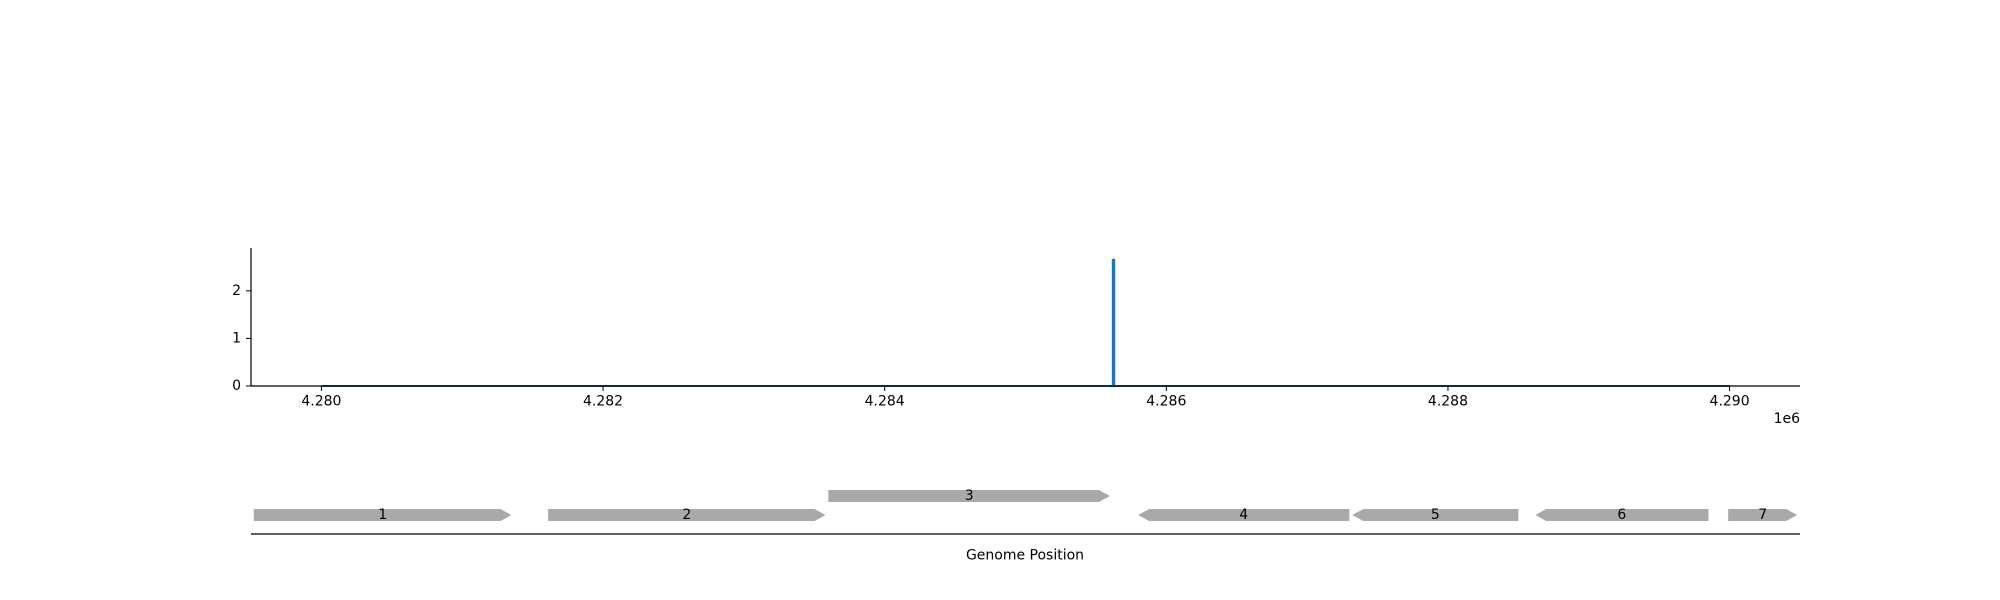 This screenshot has height=600, width=2000. What do you see at coordinates (236, 291) in the screenshot?
I see `y-tick-label: 2` at bounding box center [236, 291].